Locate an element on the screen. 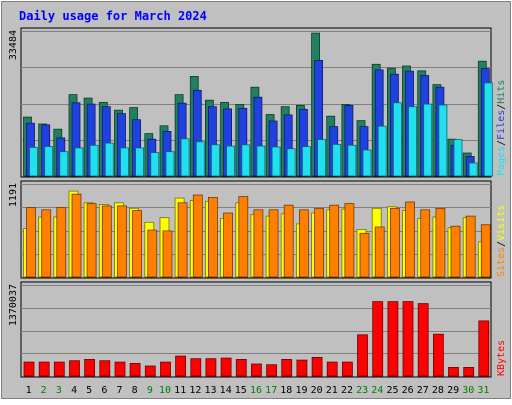  x-tick-label-27: 27 is located at coordinates (423, 390).